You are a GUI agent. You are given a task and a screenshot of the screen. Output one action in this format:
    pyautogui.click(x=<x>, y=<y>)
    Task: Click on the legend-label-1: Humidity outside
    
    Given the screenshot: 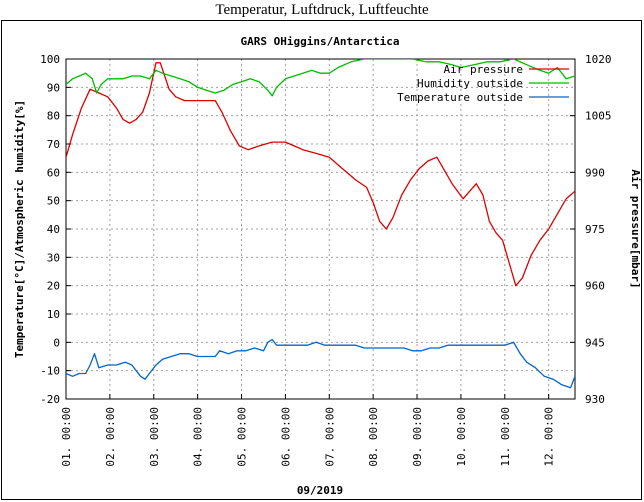 What is the action you would take?
    pyautogui.click(x=470, y=83)
    